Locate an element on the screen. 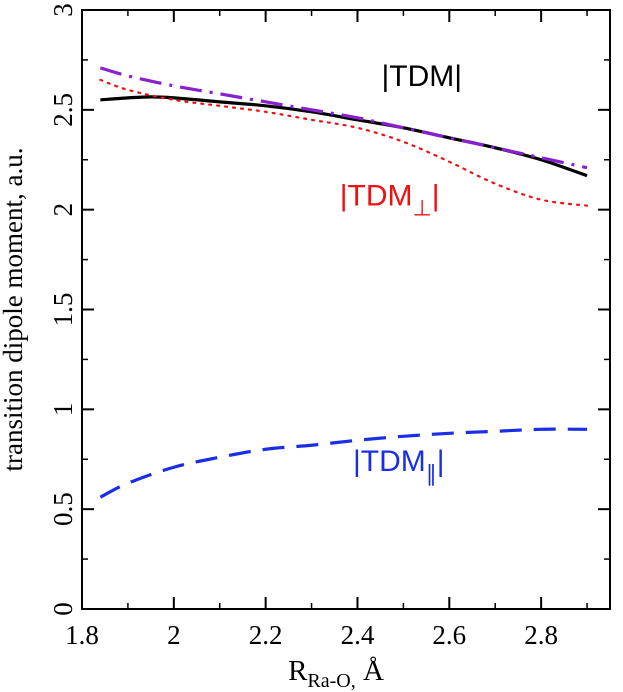 The image size is (623, 692). annotation-label-1: |TDM⊥| is located at coordinates (390, 200).